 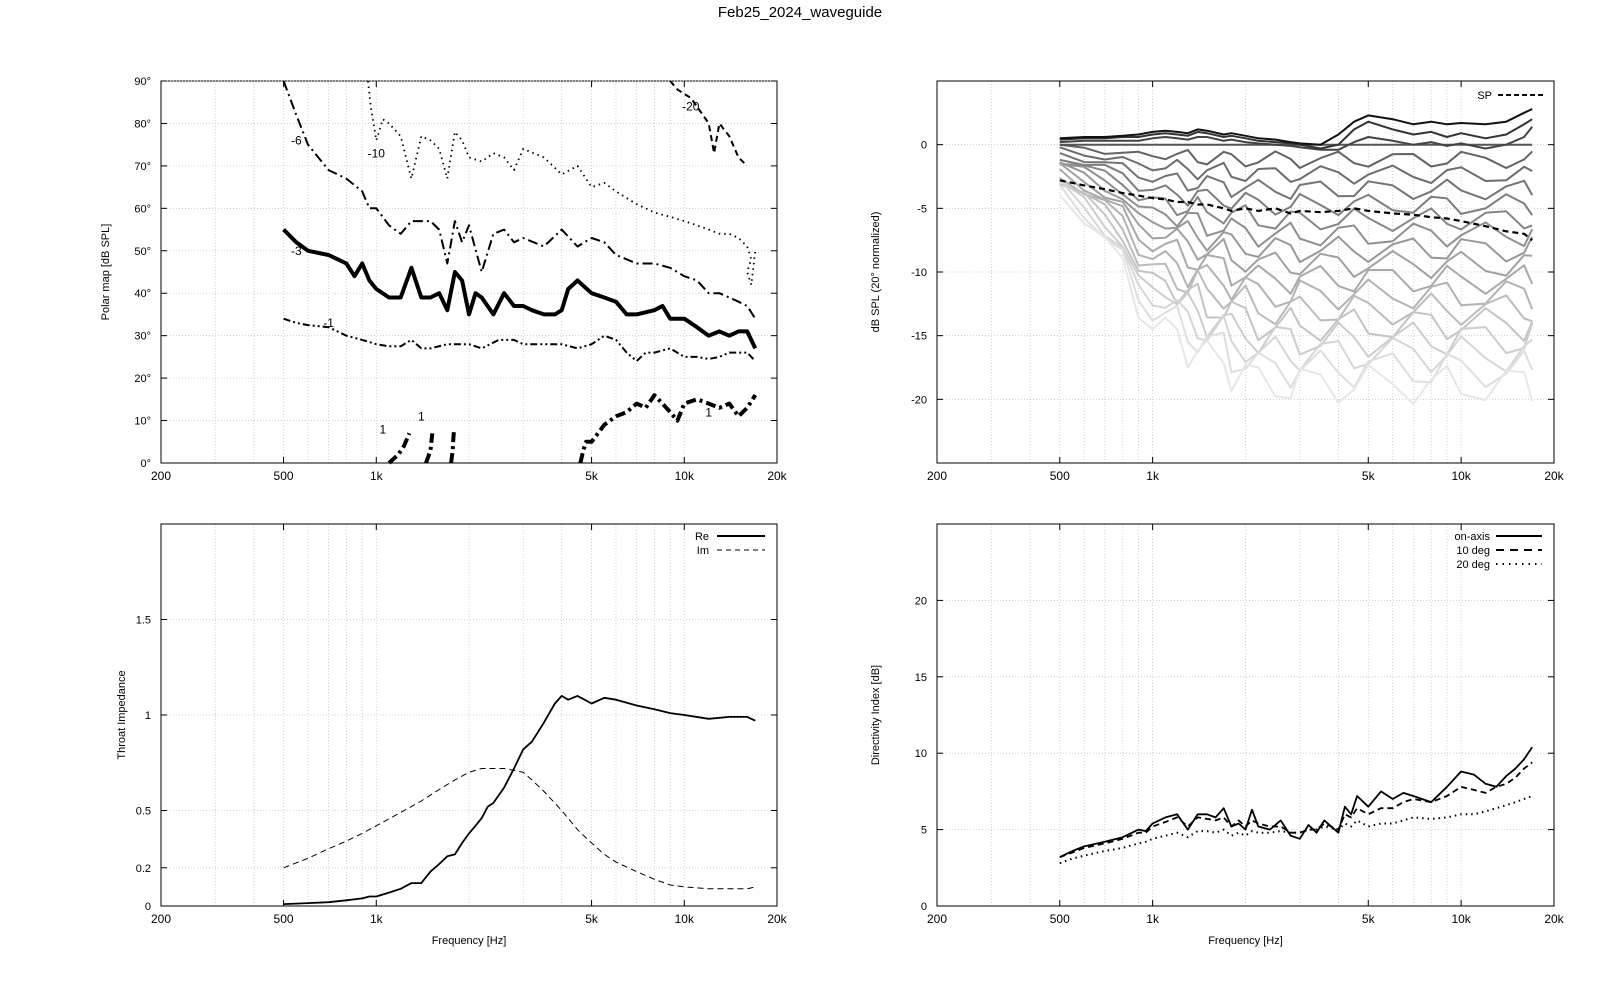 I want to click on contour-line--20, so click(x=708, y=123).